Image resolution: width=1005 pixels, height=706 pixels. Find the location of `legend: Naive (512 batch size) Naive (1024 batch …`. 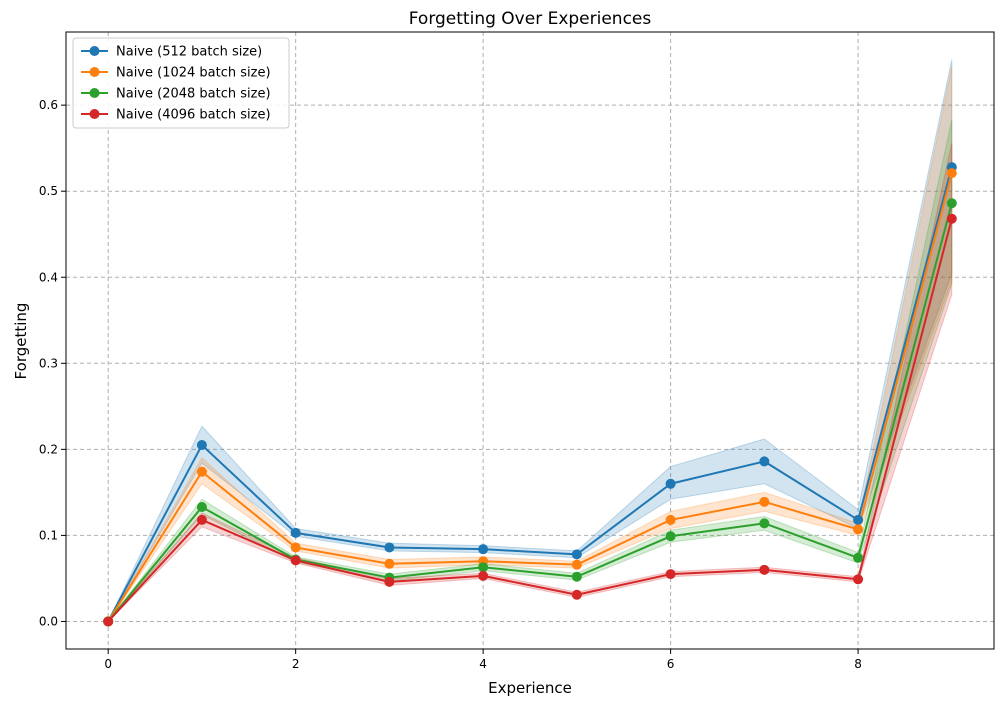

legend: Naive (512 batch size) Naive (1024 batch … is located at coordinates (181, 83).